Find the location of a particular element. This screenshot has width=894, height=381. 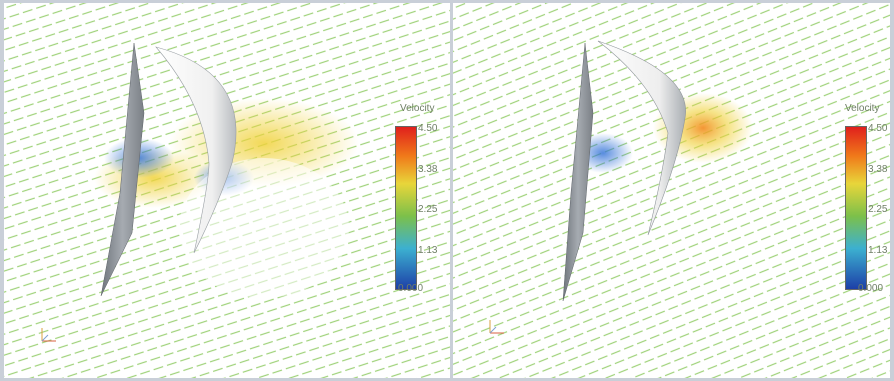

left-wake-vortex is located at coordinates (264, 228).